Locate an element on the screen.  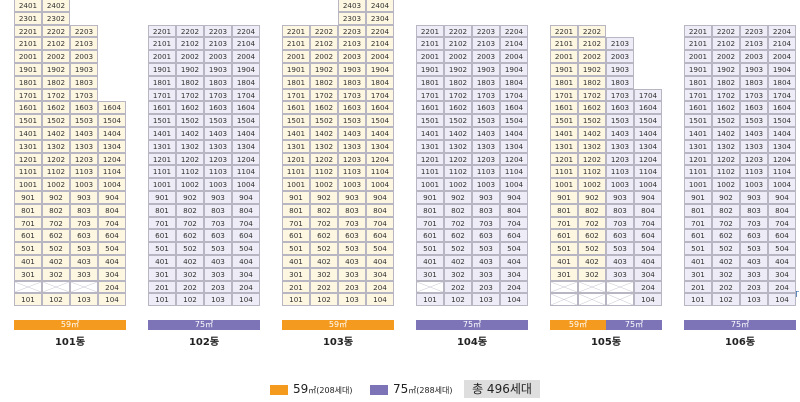
unit-cell: 504 is located at coordinates (112, 248).